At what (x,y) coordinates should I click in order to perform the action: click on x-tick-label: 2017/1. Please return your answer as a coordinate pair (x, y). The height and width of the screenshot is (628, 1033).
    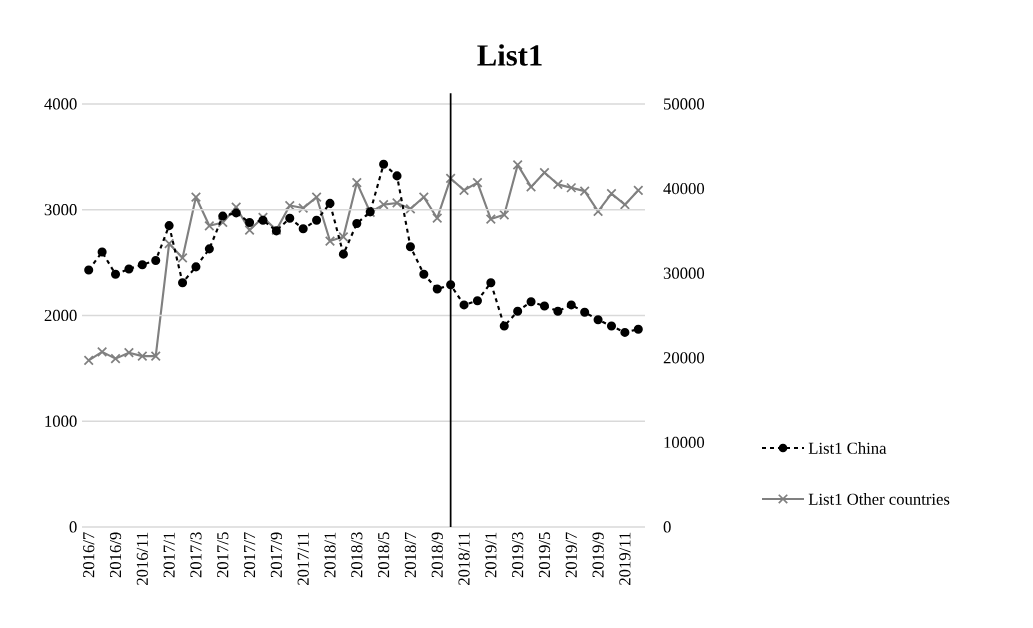
    Looking at the image, I should click on (169, 555).